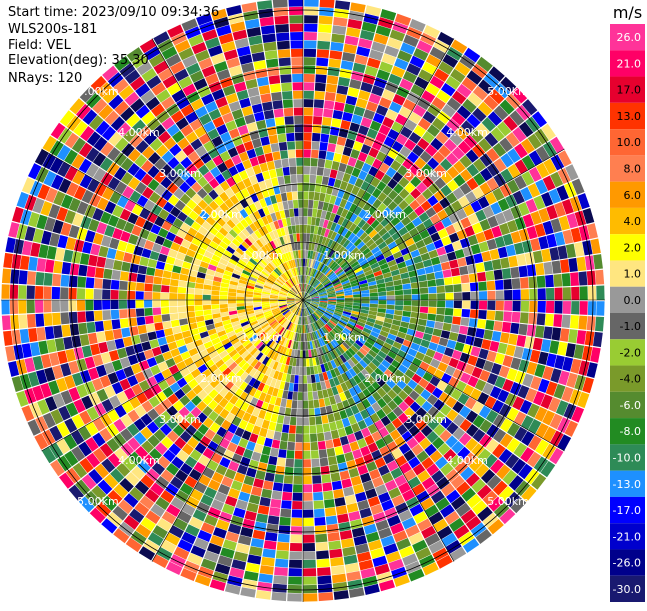 The image size is (647, 611). Describe the element at coordinates (139, 460) in the screenshot. I see `ring-label: 4.00km` at that location.